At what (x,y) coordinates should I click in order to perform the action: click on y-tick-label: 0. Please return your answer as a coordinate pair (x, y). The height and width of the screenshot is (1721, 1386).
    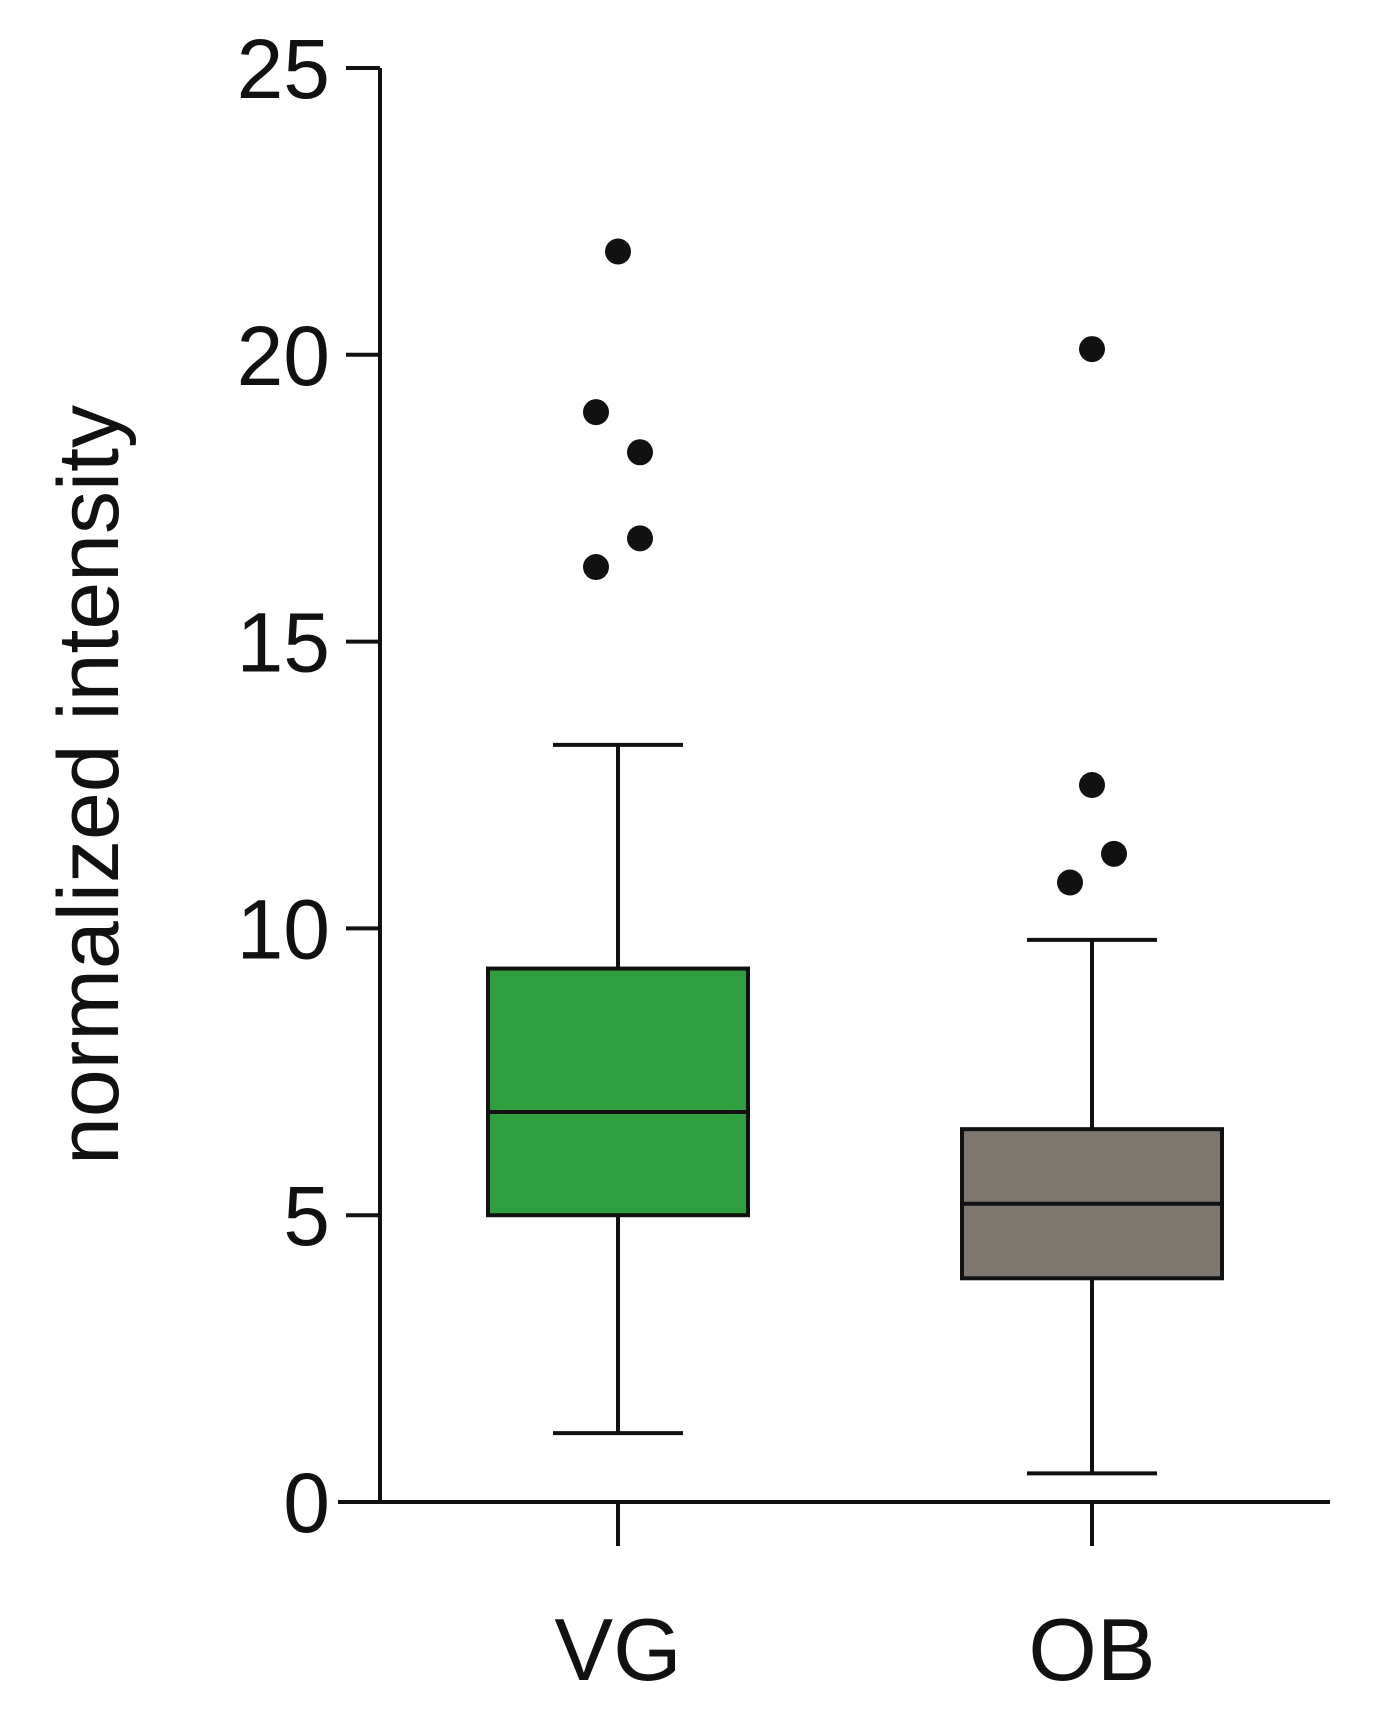
    Looking at the image, I should click on (306, 1503).